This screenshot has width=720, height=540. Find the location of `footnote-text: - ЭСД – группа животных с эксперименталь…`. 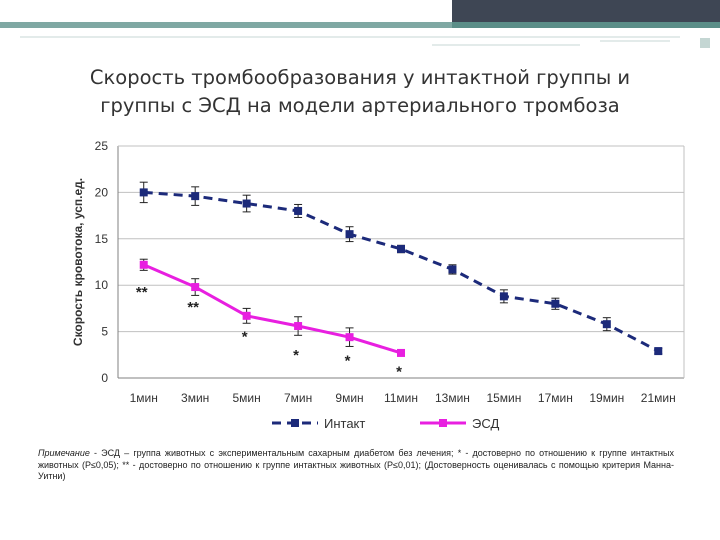

footnote-text: - ЭСД – группа животных с эксперименталь… is located at coordinates (356, 464).